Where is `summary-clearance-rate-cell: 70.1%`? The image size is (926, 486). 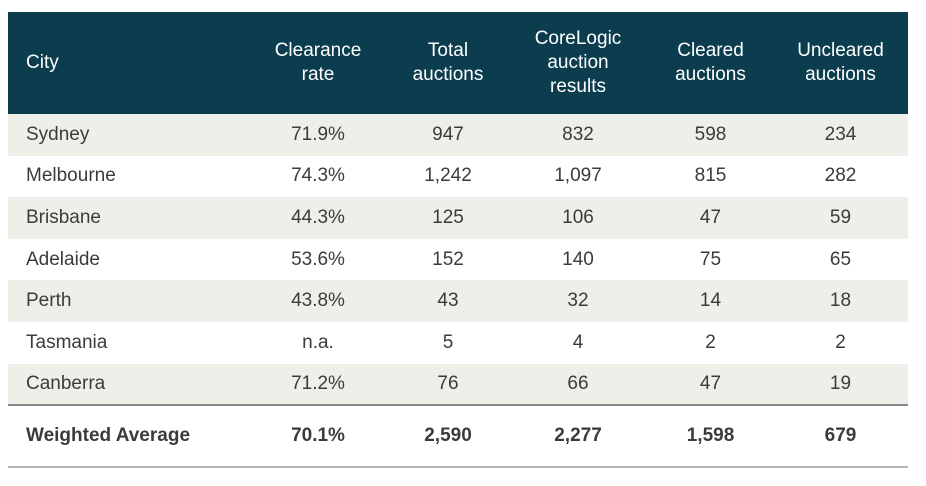
summary-clearance-rate-cell: 70.1% is located at coordinates (318, 436).